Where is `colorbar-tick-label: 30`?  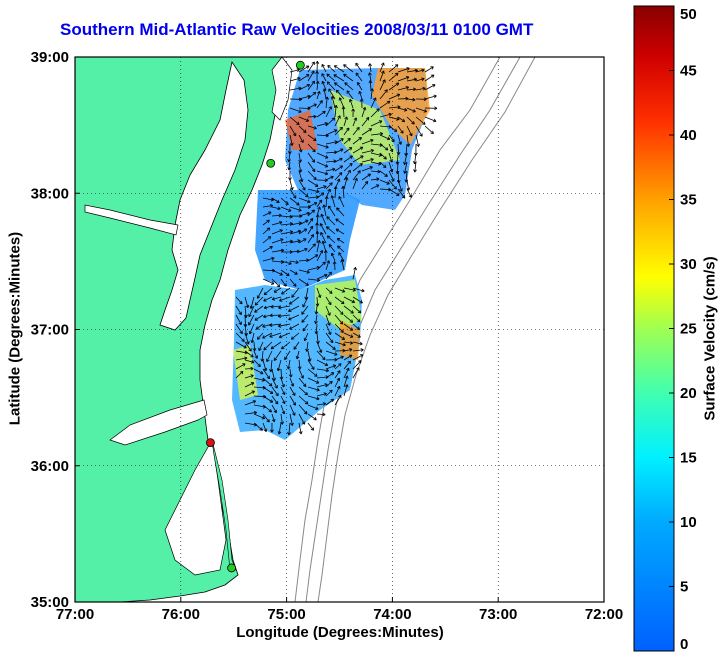 colorbar-tick-label: 30 is located at coordinates (688, 264).